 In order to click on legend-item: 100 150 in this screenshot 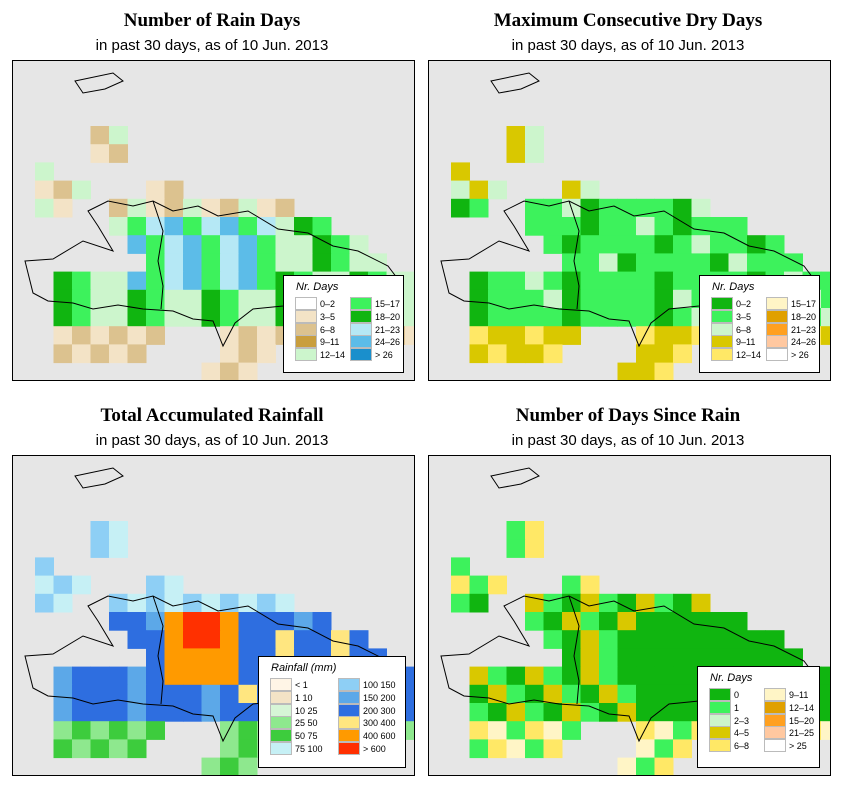, I will do `click(367, 684)`.